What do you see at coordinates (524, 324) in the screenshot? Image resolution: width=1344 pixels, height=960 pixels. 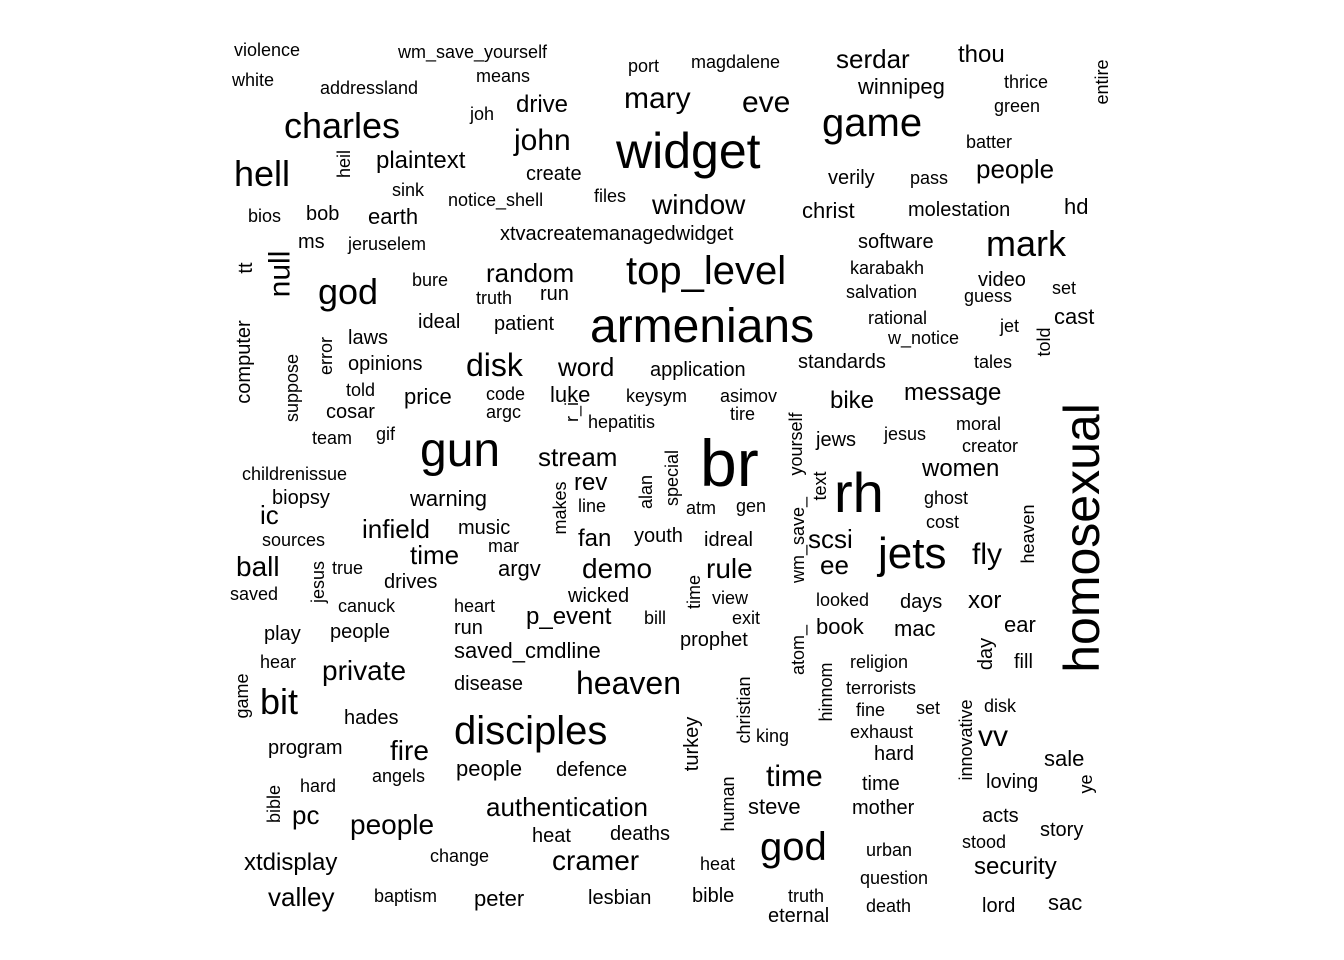 I see `word: patient` at bounding box center [524, 324].